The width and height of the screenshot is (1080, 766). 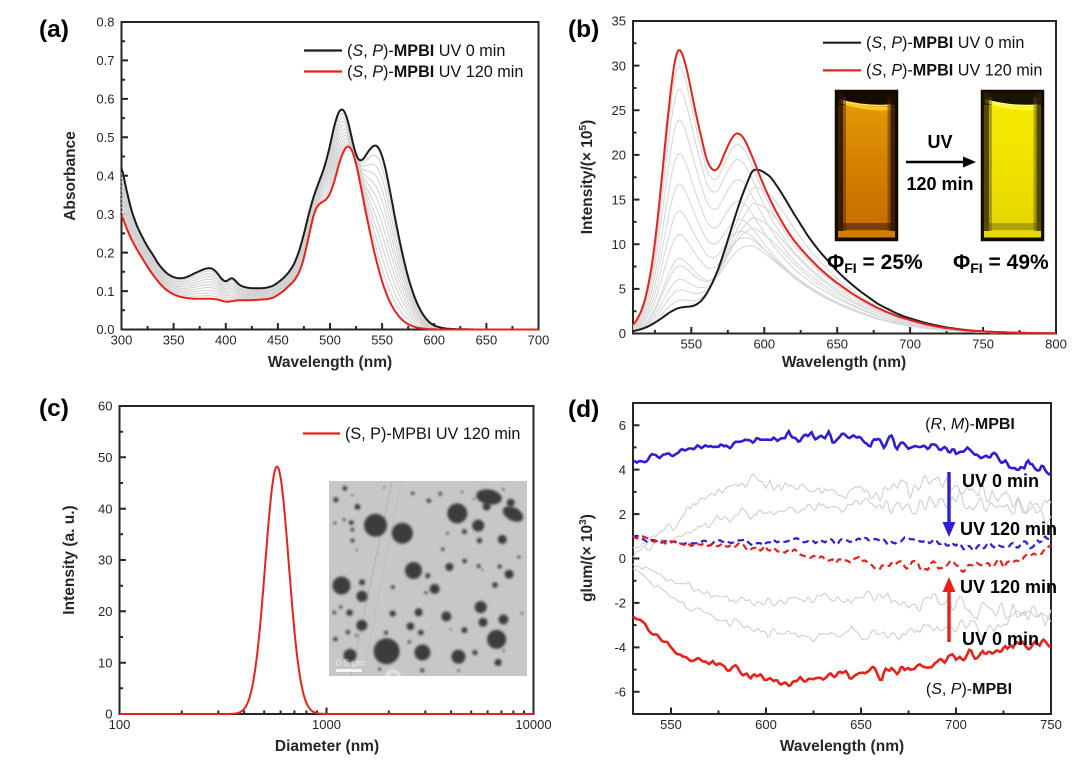 What do you see at coordinates (1001, 263) in the screenshot?
I see `svg-text: ΦFI = 49%` at bounding box center [1001, 263].